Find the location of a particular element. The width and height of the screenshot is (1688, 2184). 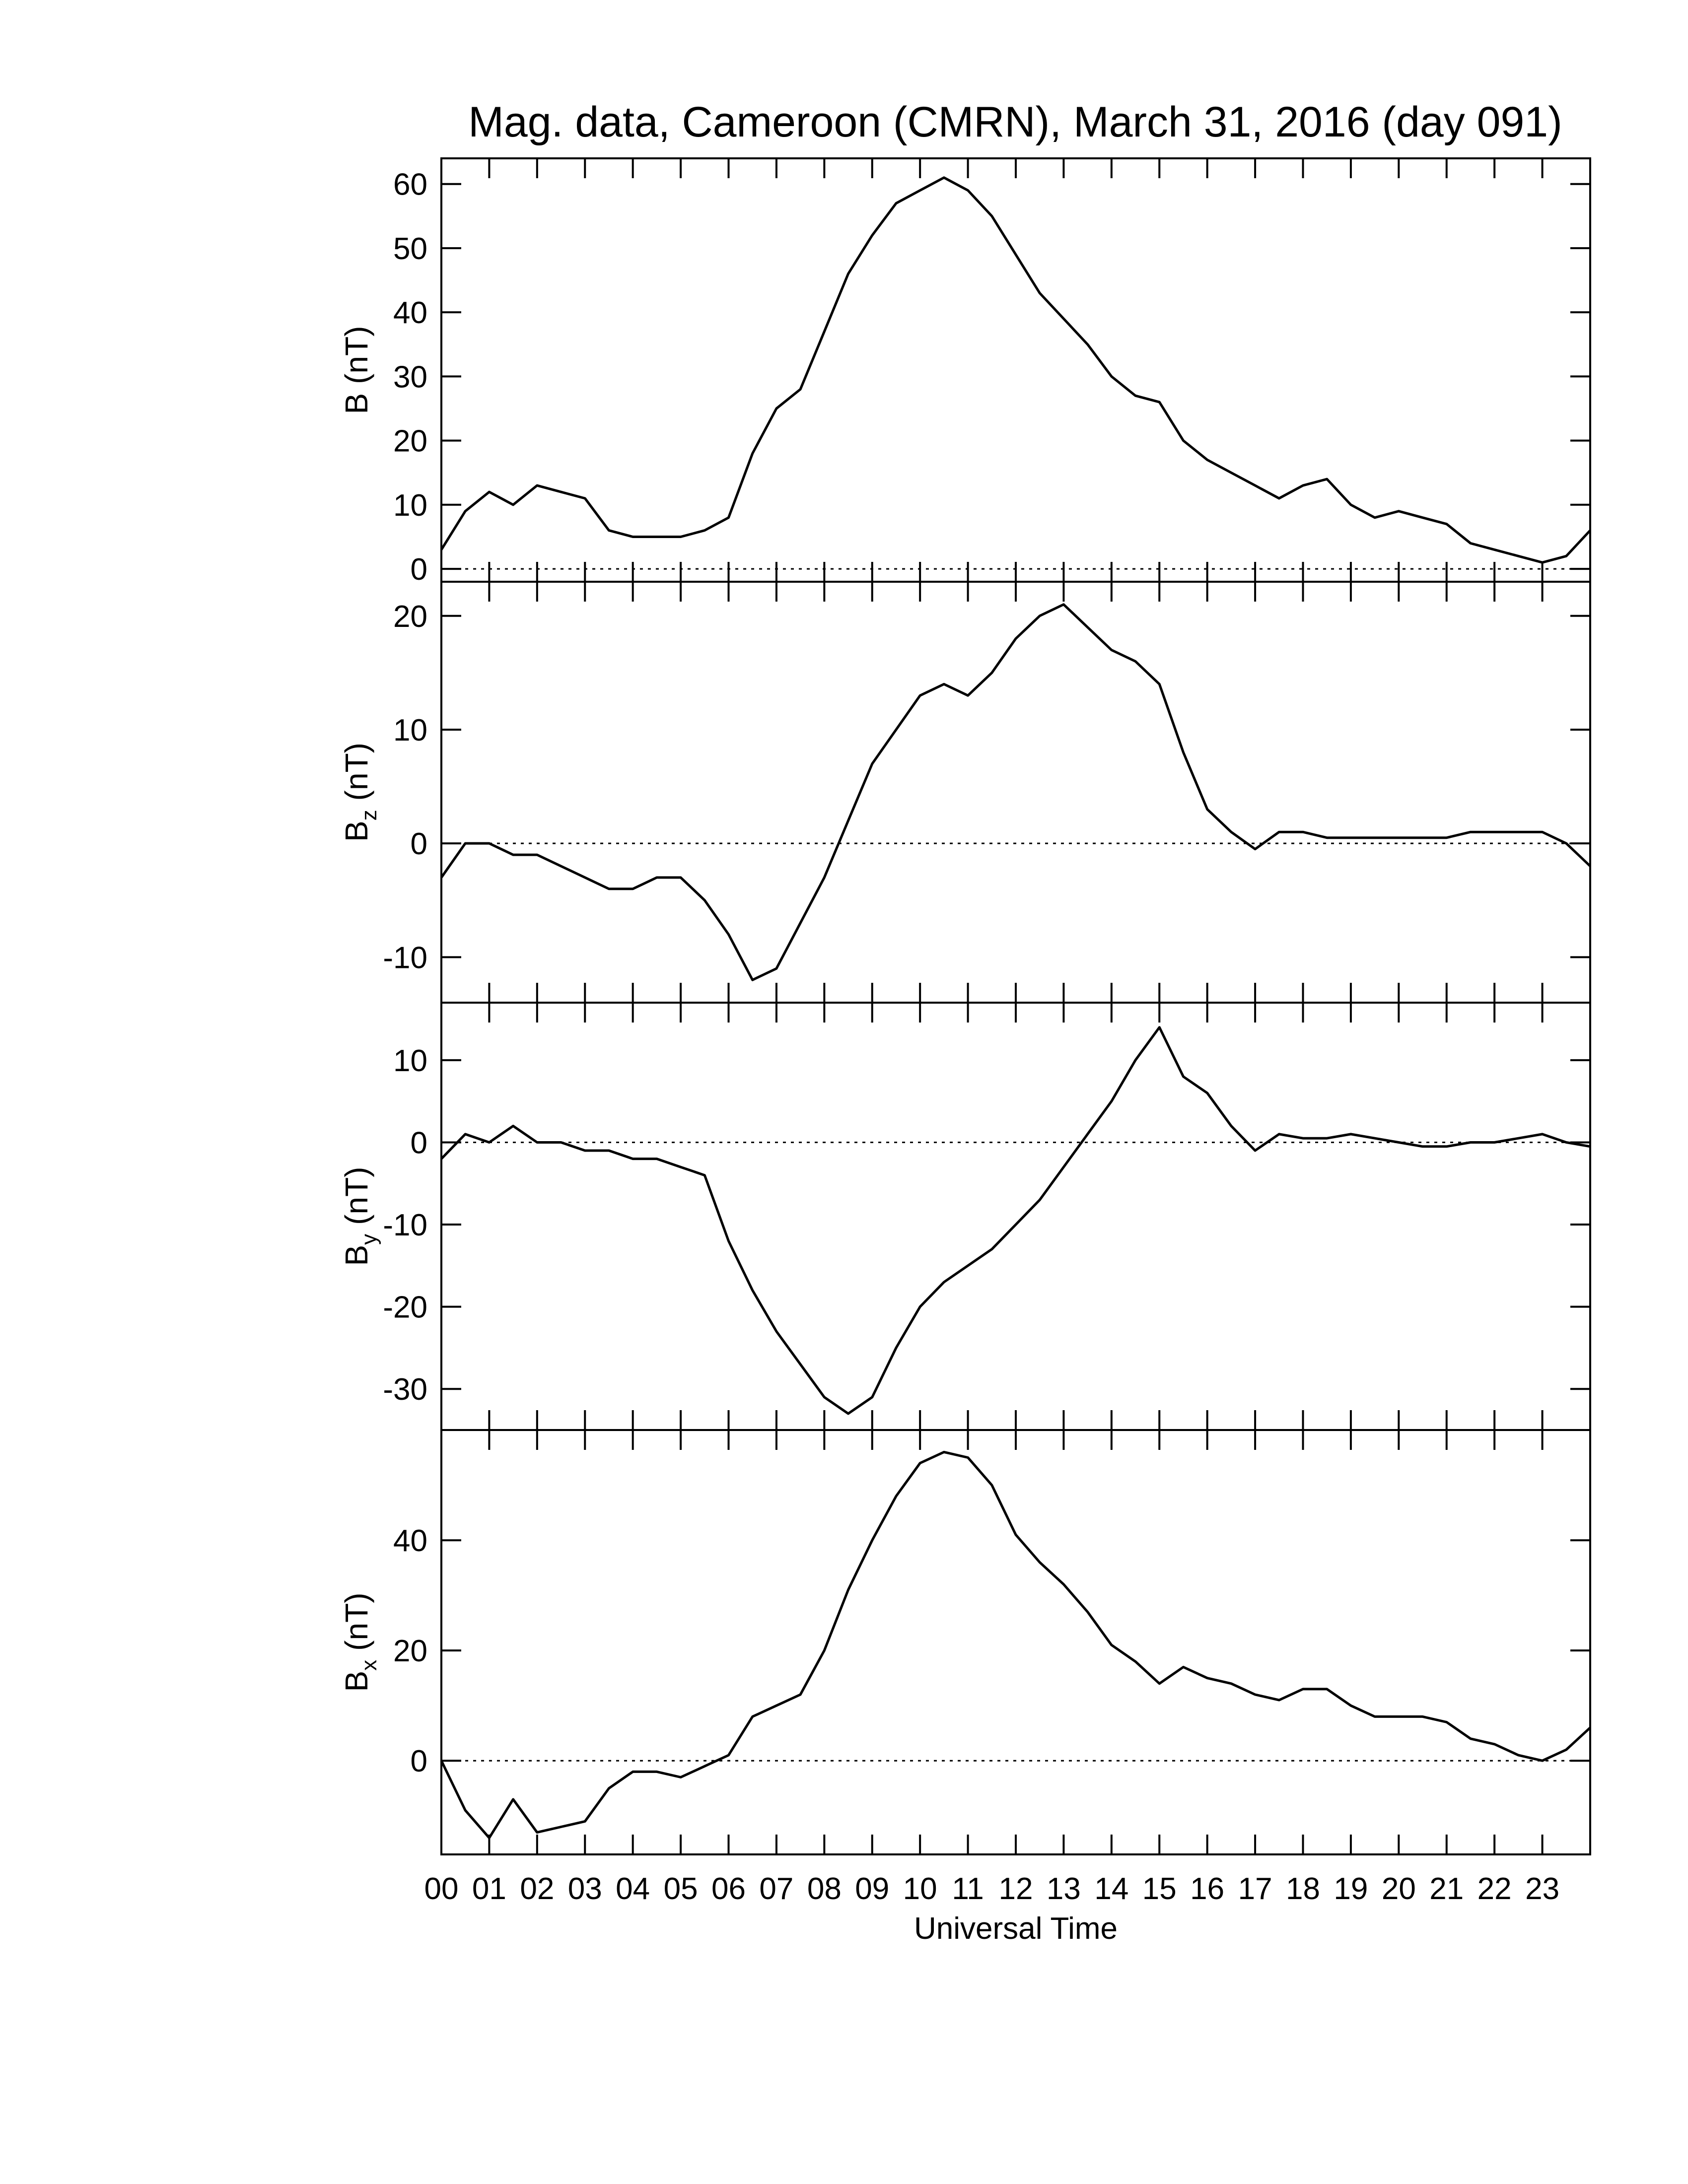

x-axis-label: Universal Time is located at coordinates (1016, 1928).